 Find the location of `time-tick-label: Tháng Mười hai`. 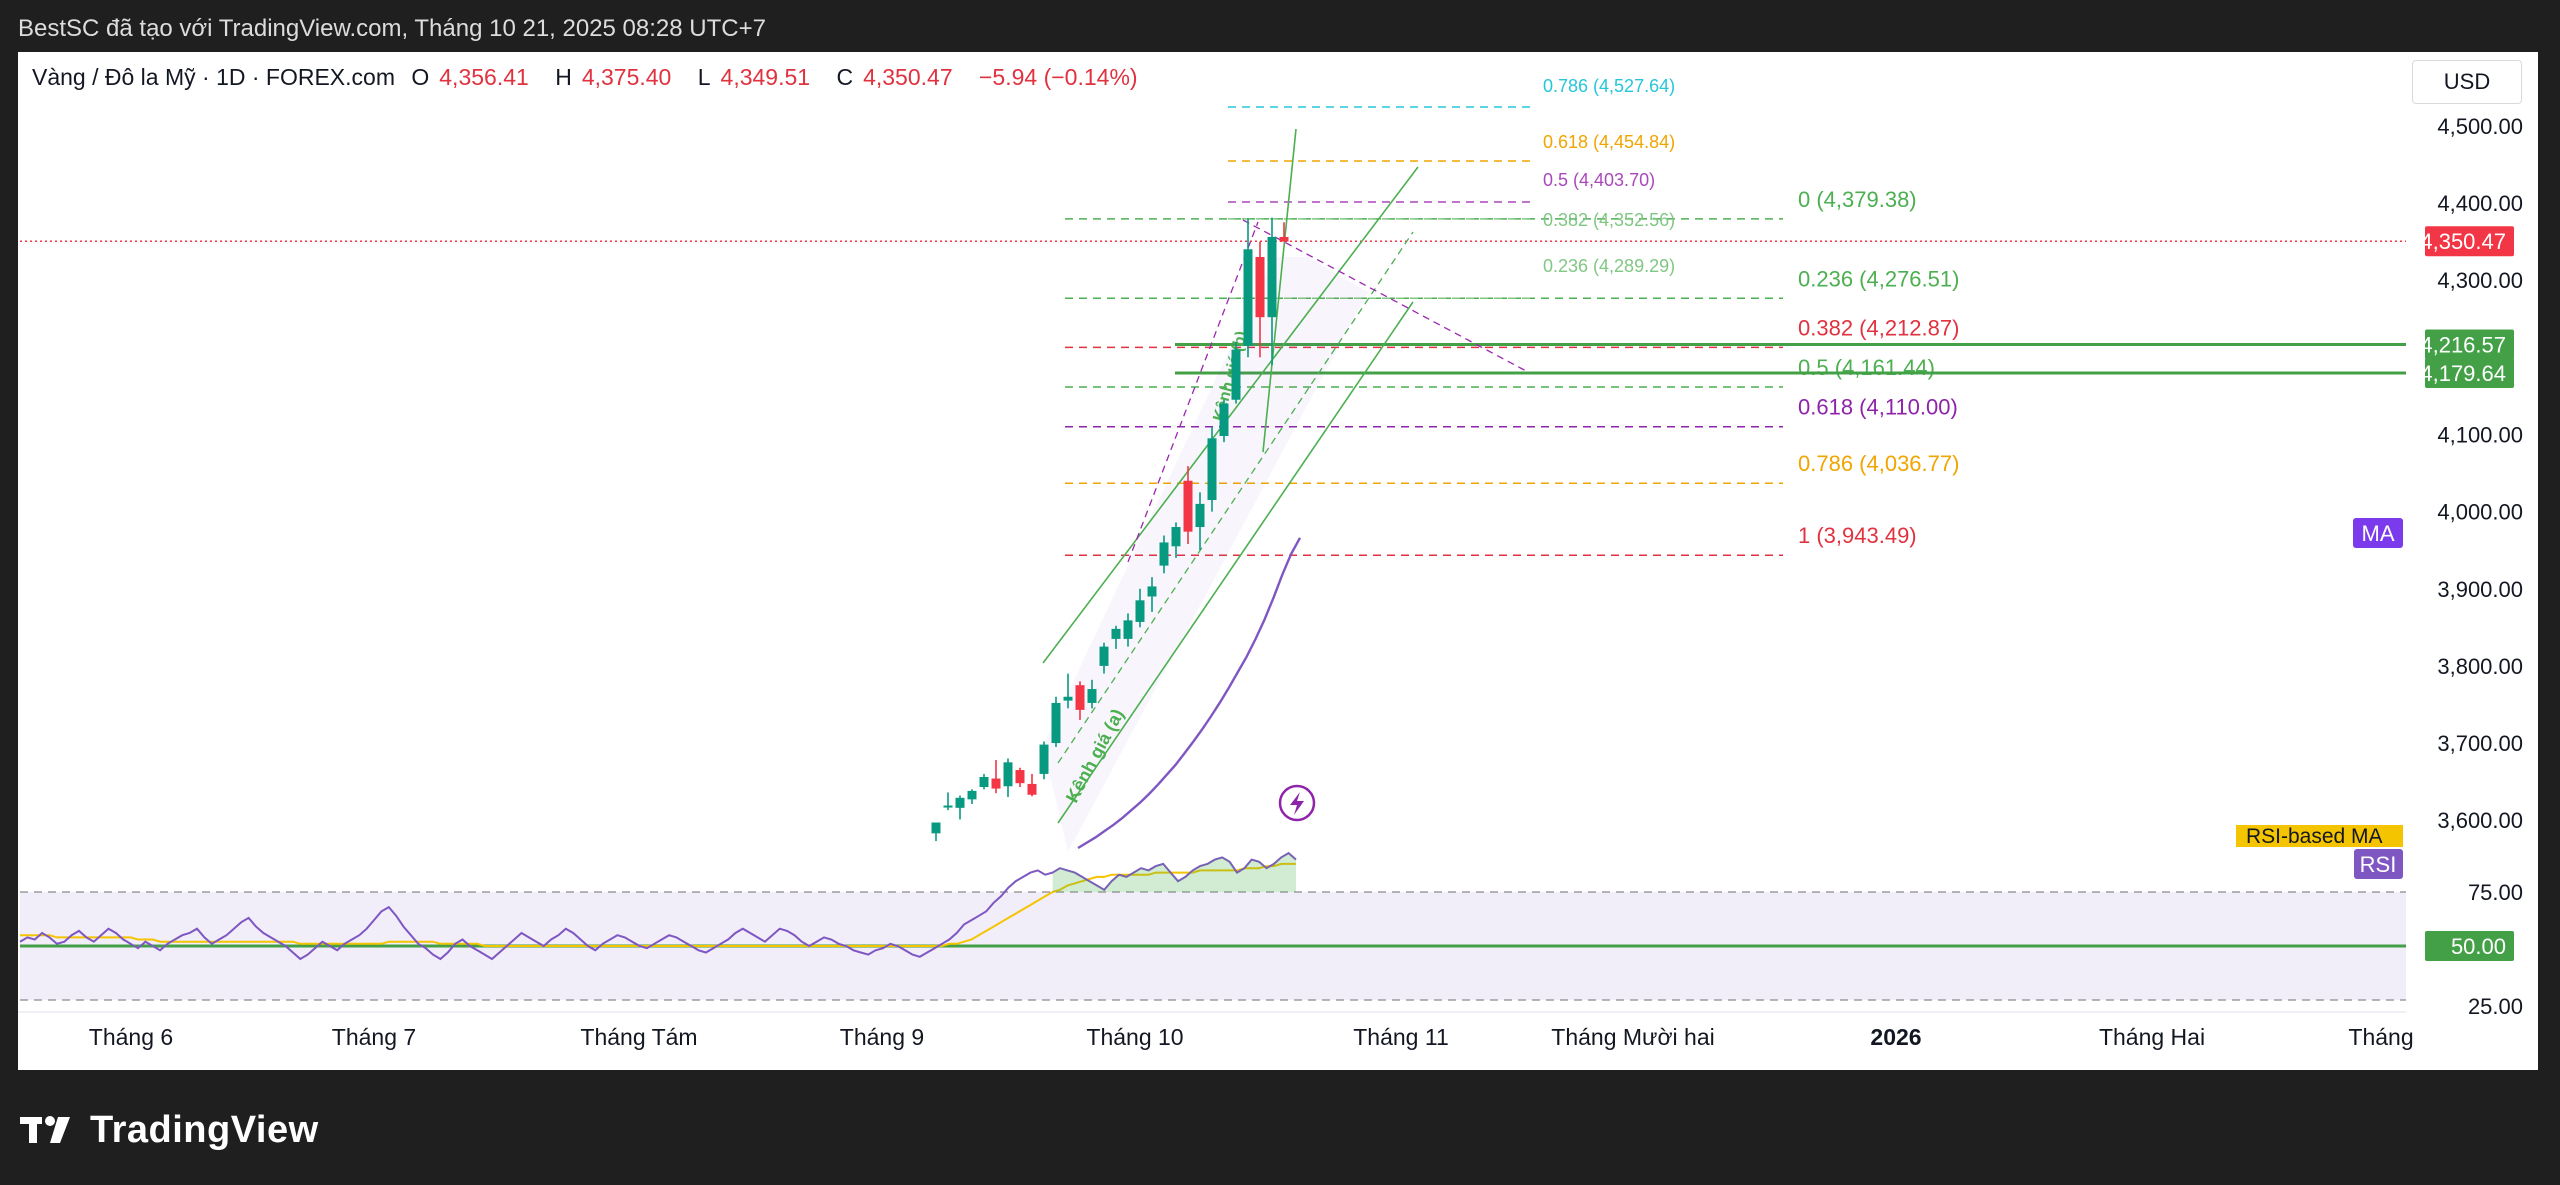

time-tick-label: Tháng Mười hai is located at coordinates (1632, 1037).